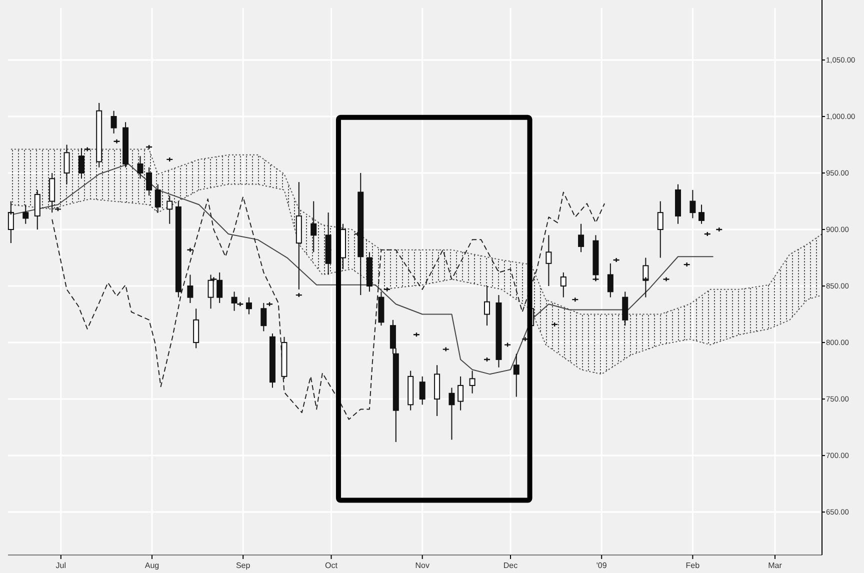  I want to click on x-tick-label: Aug, so click(152, 565).